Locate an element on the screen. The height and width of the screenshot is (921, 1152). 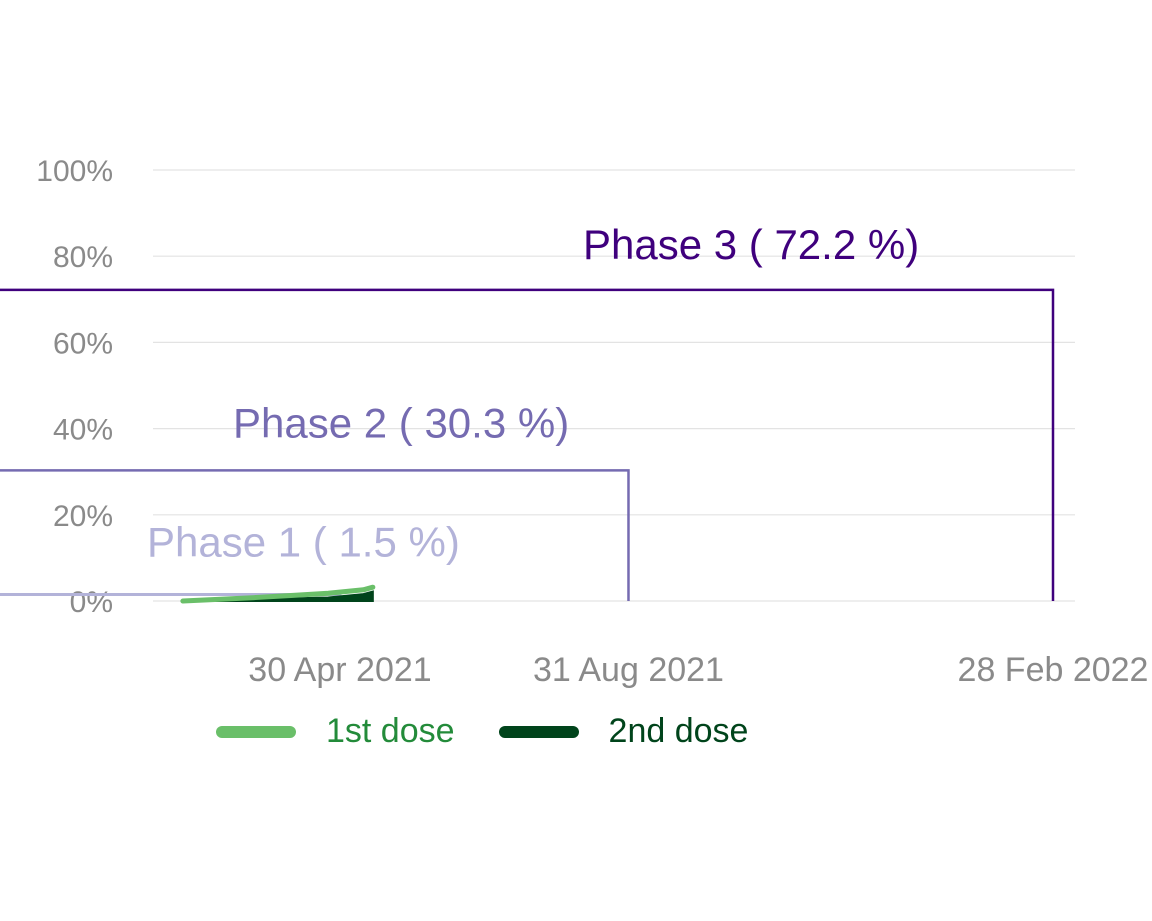
y-tick-label: 20% is located at coordinates (83, 516).